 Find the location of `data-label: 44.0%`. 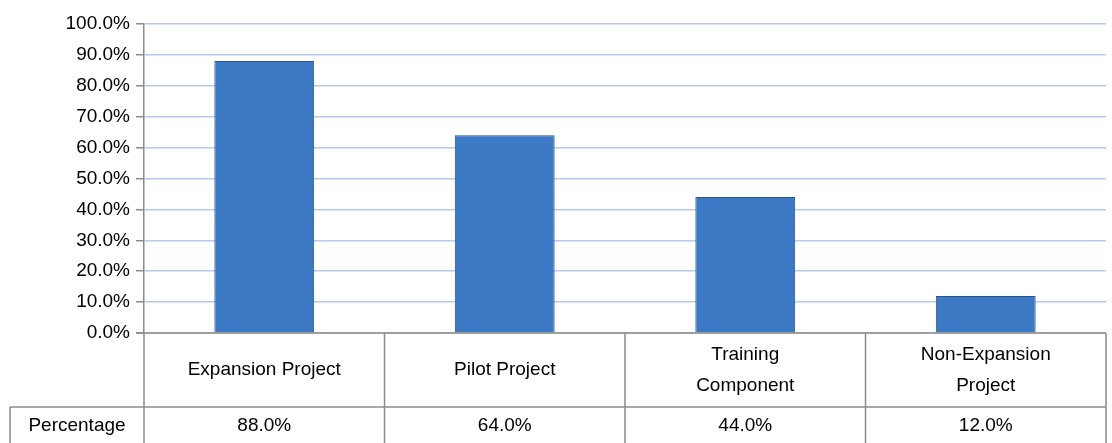

data-label: 44.0% is located at coordinates (745, 425).